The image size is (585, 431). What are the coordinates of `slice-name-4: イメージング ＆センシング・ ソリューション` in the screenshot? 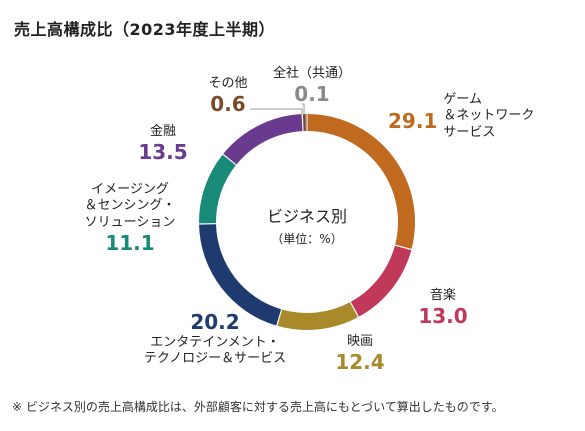 It's located at (130, 206).